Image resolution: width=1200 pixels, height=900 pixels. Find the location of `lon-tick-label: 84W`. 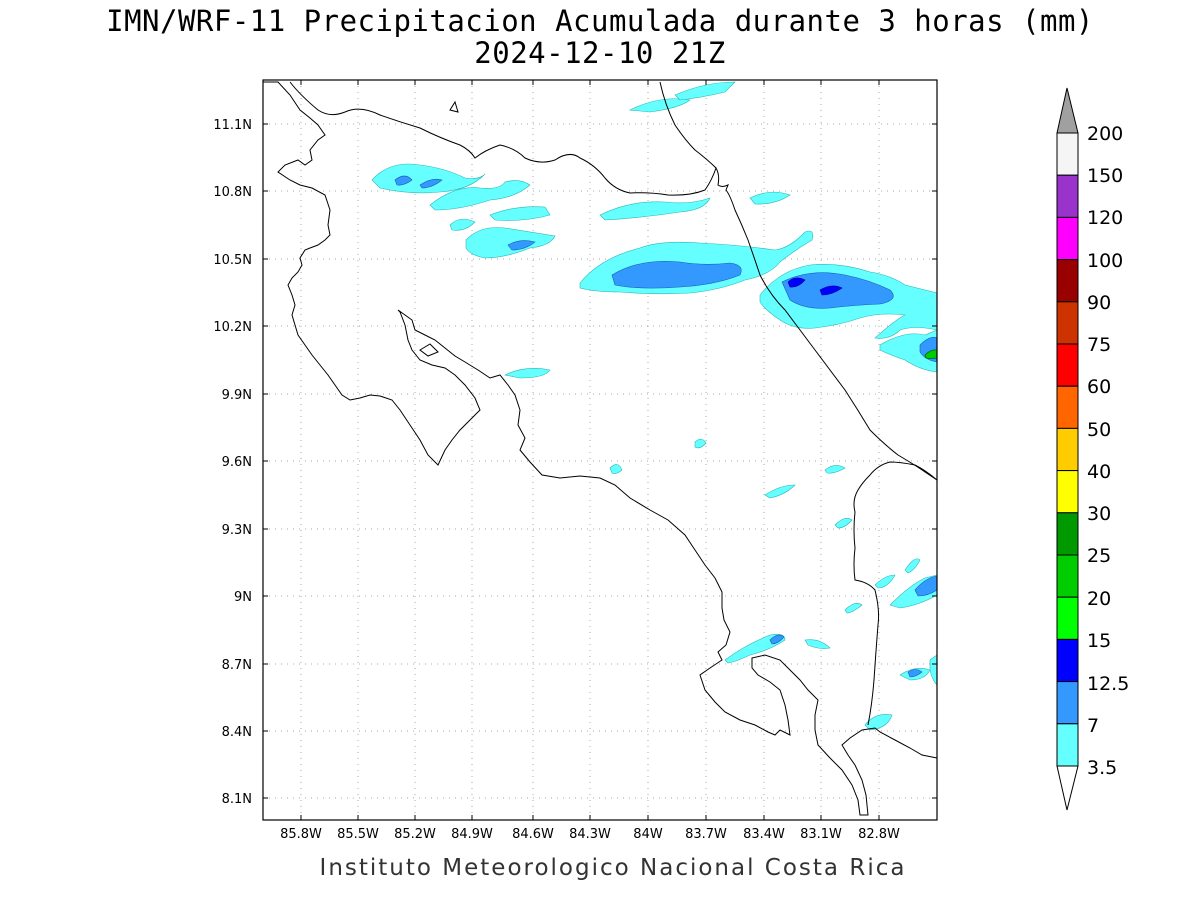

lon-tick-label: 84W is located at coordinates (648, 834).